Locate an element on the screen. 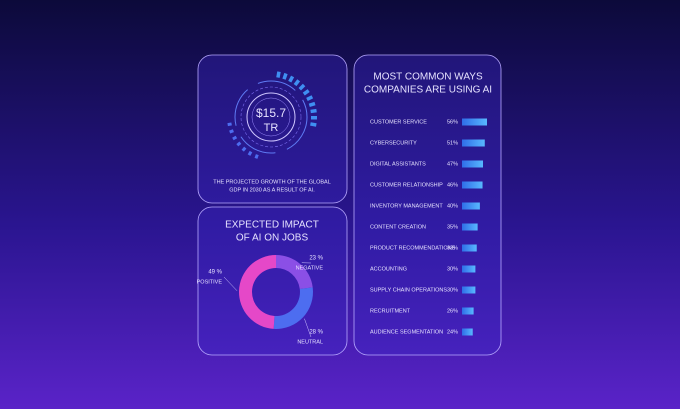 This screenshot has height=409, width=680. category-label: SUPPLY CHAIN OPERATIONS is located at coordinates (408, 290).